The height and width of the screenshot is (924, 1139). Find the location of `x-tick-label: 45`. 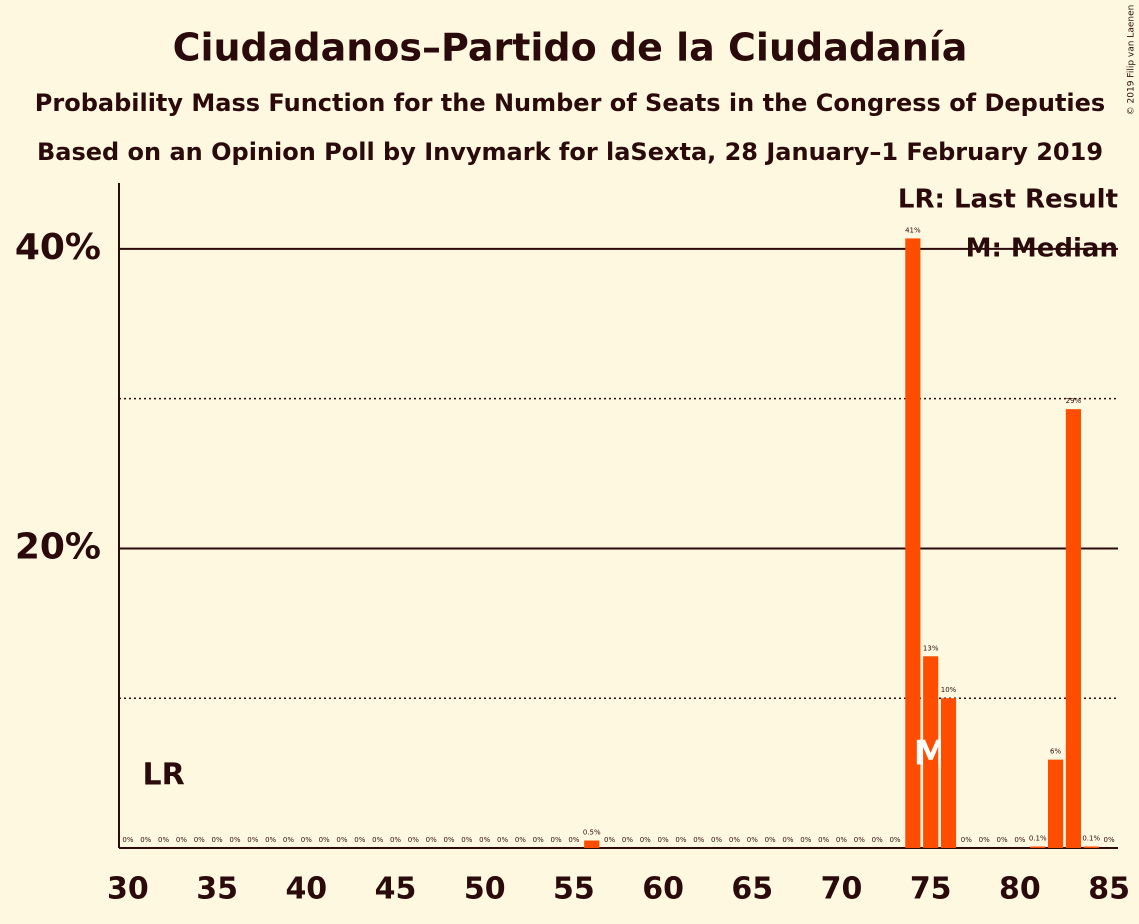

x-tick-label: 45 is located at coordinates (396, 889).